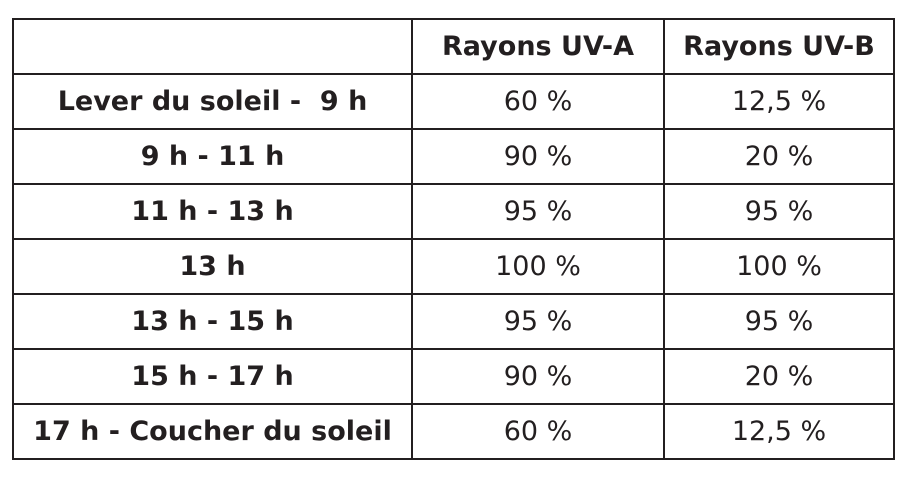 The height and width of the screenshot is (480, 904). Describe the element at coordinates (212, 211) in the screenshot. I see `row-label: 11 h - 13 h` at that location.